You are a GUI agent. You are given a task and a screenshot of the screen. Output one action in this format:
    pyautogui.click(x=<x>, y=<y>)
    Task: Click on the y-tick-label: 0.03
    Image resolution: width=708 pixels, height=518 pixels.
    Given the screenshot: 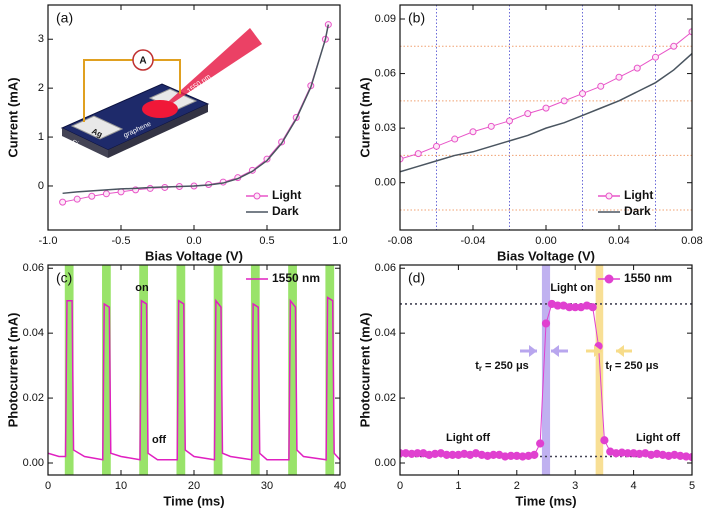 What is the action you would take?
    pyautogui.click(x=385, y=128)
    